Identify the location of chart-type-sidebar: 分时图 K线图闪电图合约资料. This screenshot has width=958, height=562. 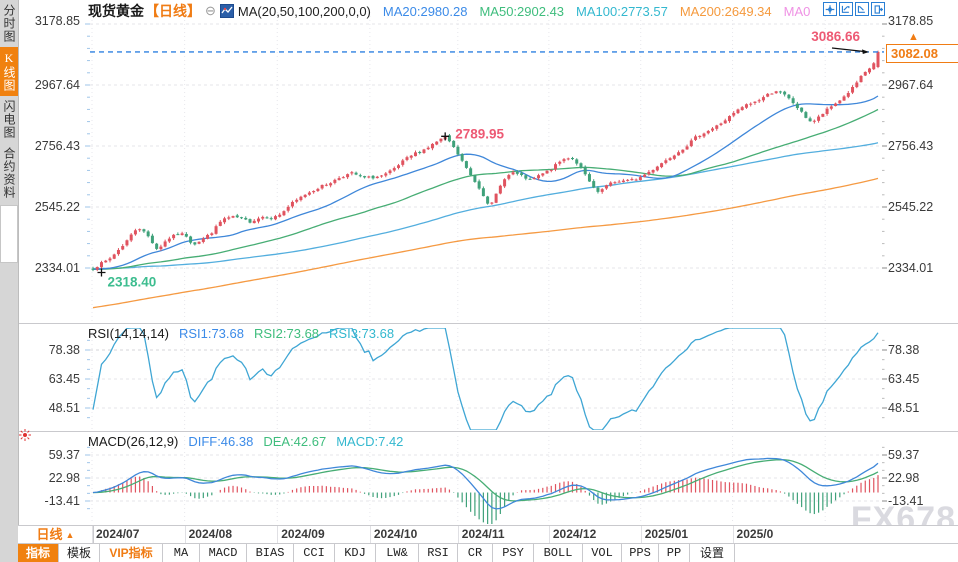
(9, 281).